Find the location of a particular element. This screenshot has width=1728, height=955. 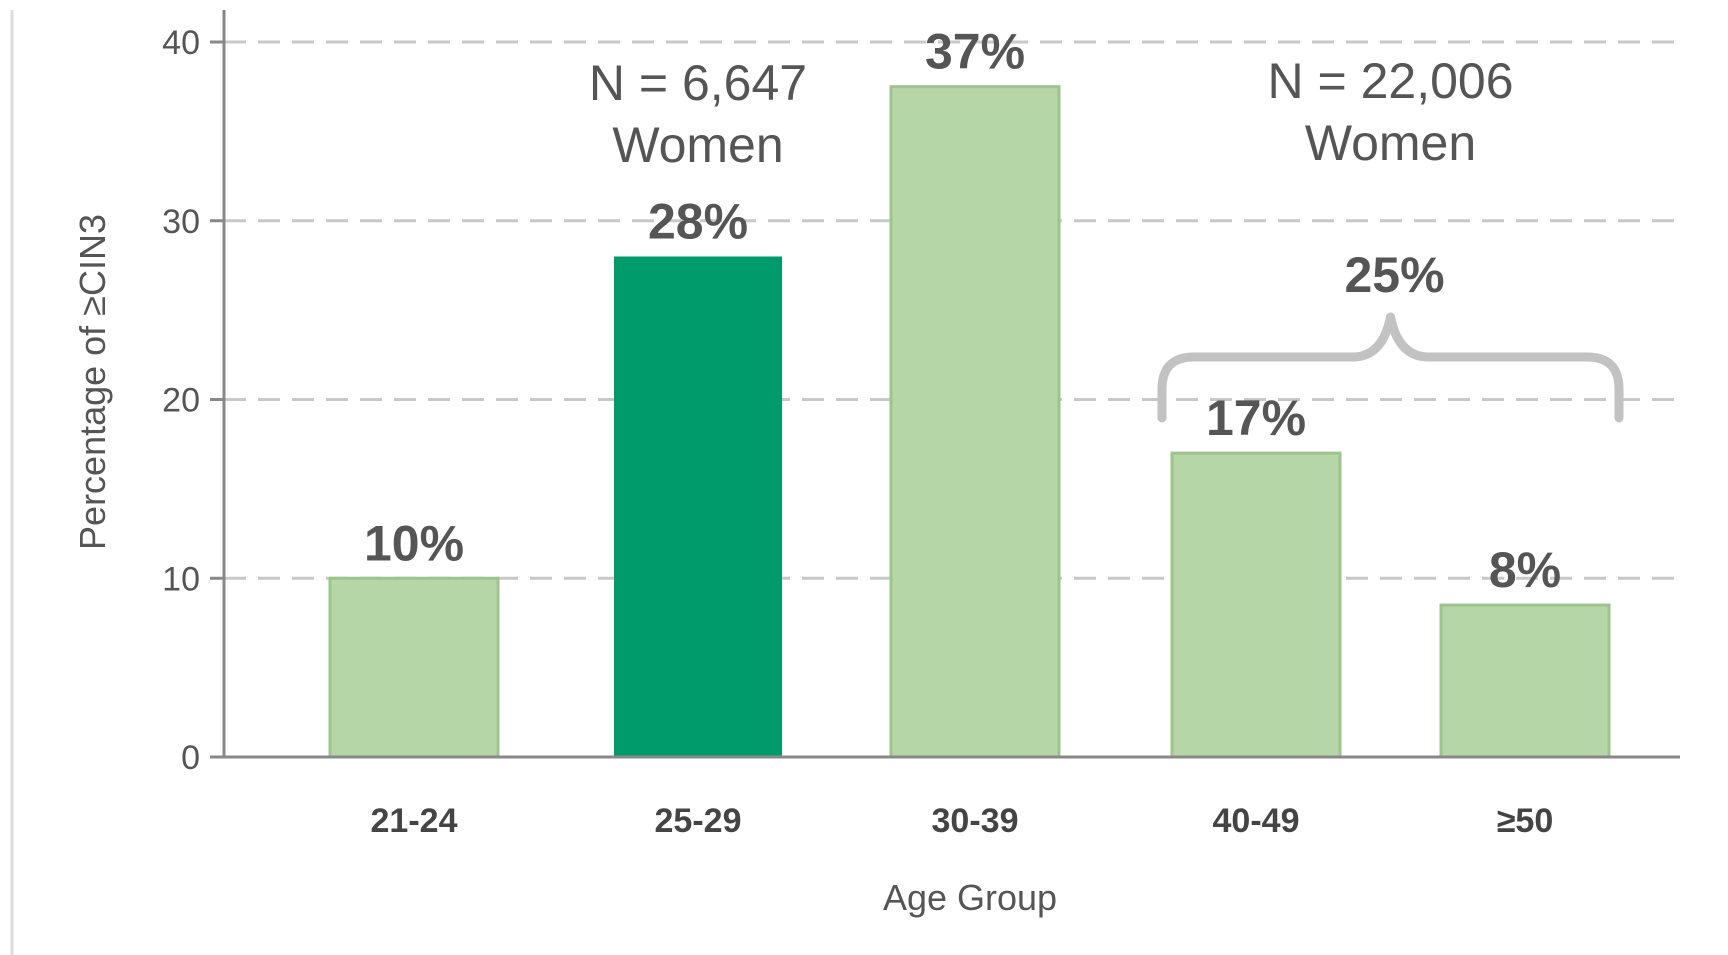

x-axis-ticks: 21-24 25-29 30-39 40-49 ≥50 is located at coordinates (962, 821).